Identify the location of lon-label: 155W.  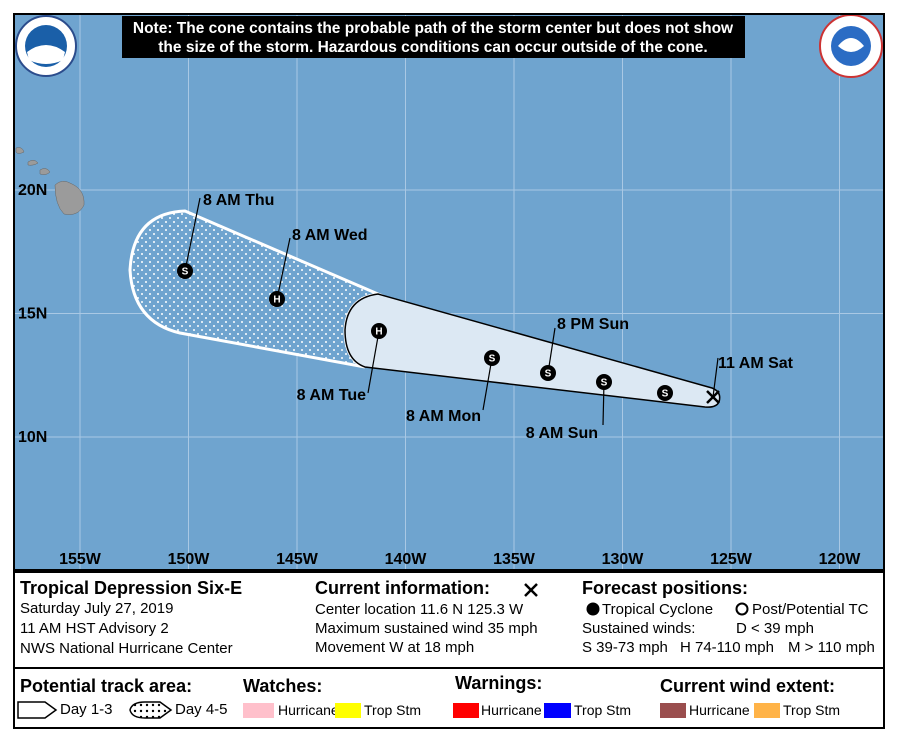
(80, 559).